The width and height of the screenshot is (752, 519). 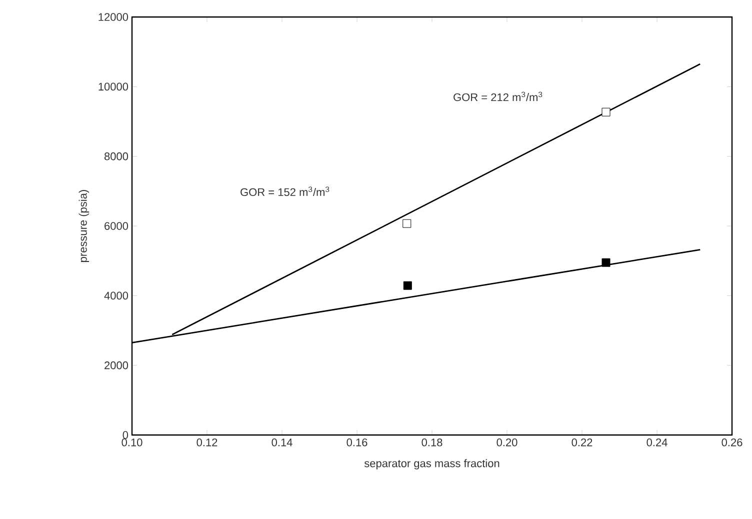 What do you see at coordinates (498, 97) in the screenshot?
I see `annotation: GOR = 212 m$^{3}$/m$^{3}$` at bounding box center [498, 97].